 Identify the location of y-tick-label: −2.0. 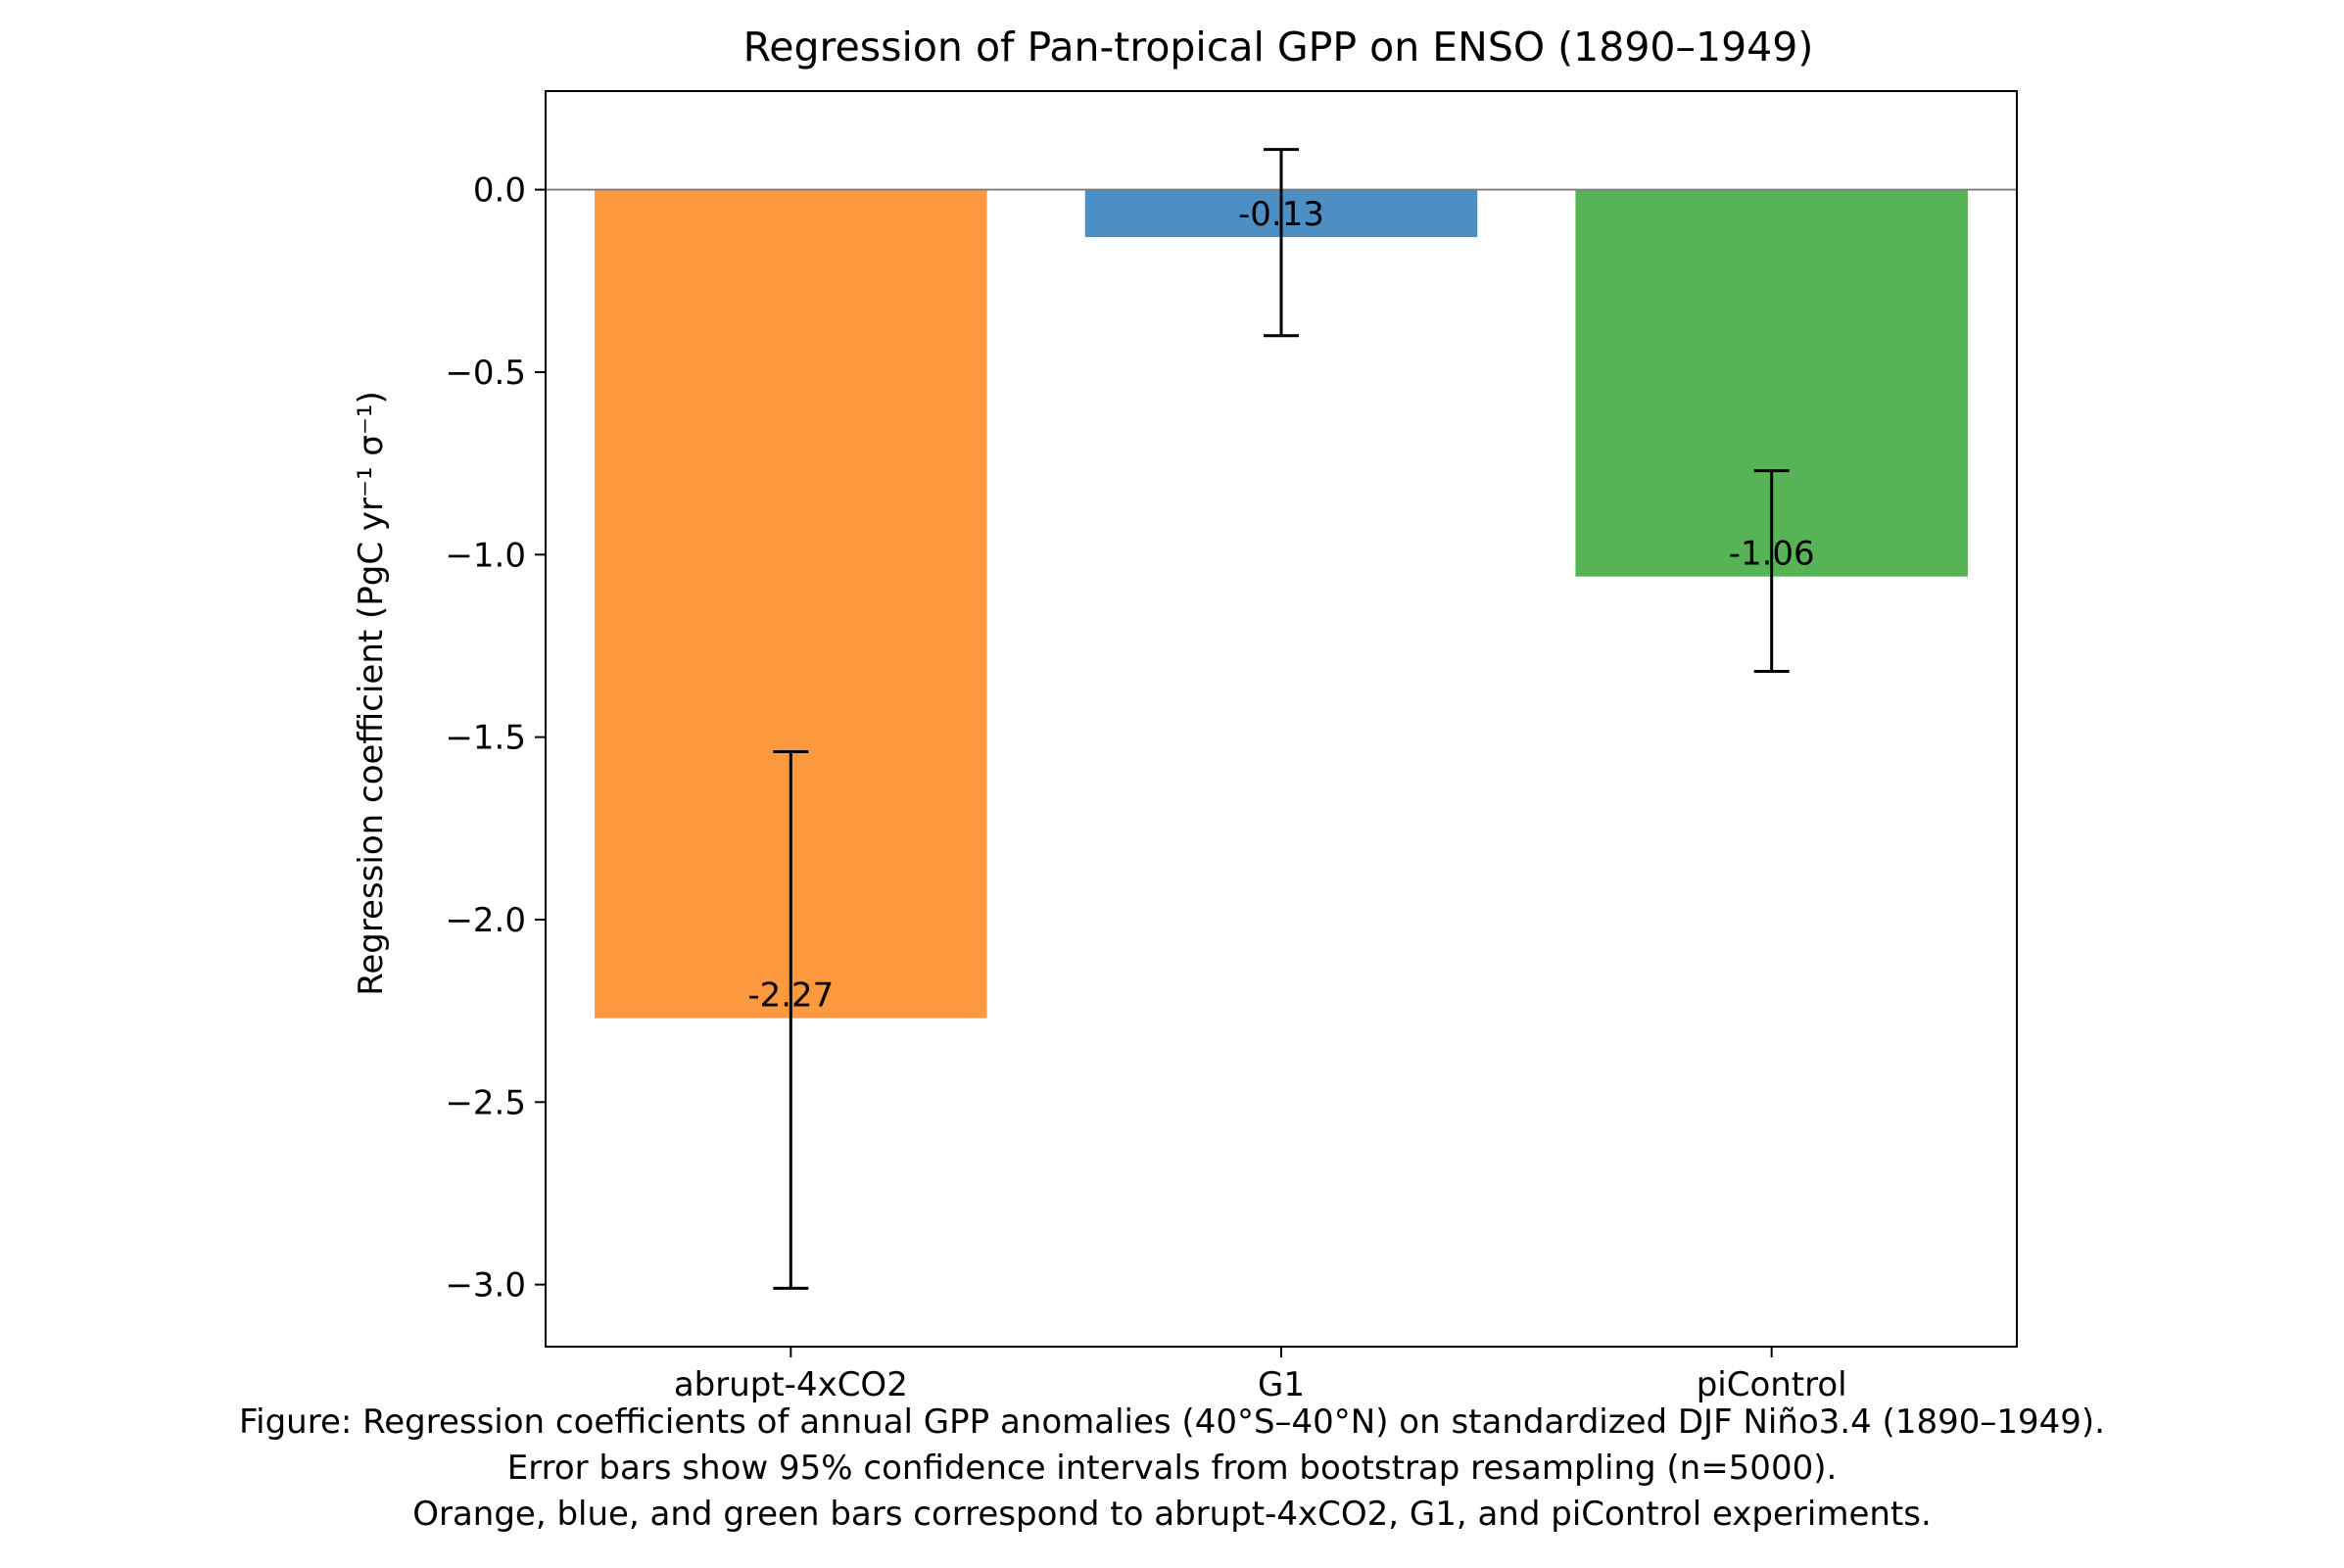
(485, 921).